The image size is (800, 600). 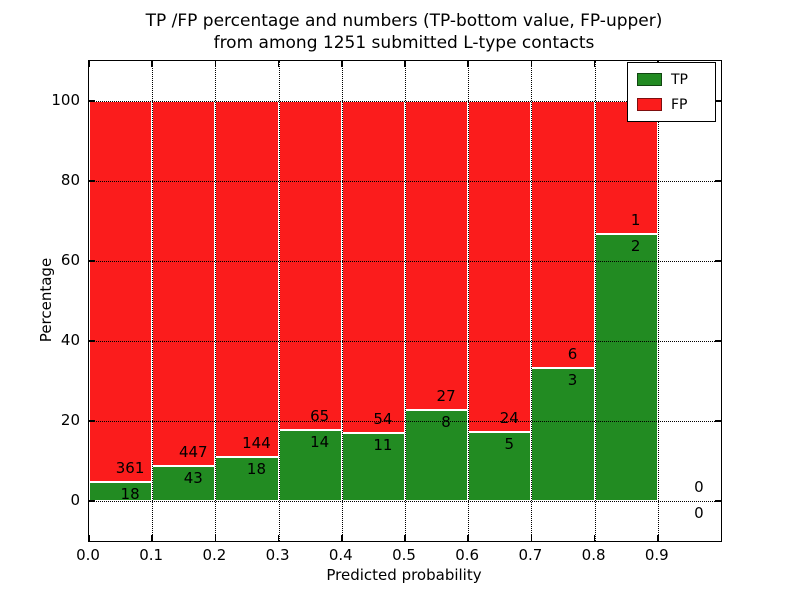 What do you see at coordinates (404, 575) in the screenshot?
I see `x-axis-label: Predicted probability` at bounding box center [404, 575].